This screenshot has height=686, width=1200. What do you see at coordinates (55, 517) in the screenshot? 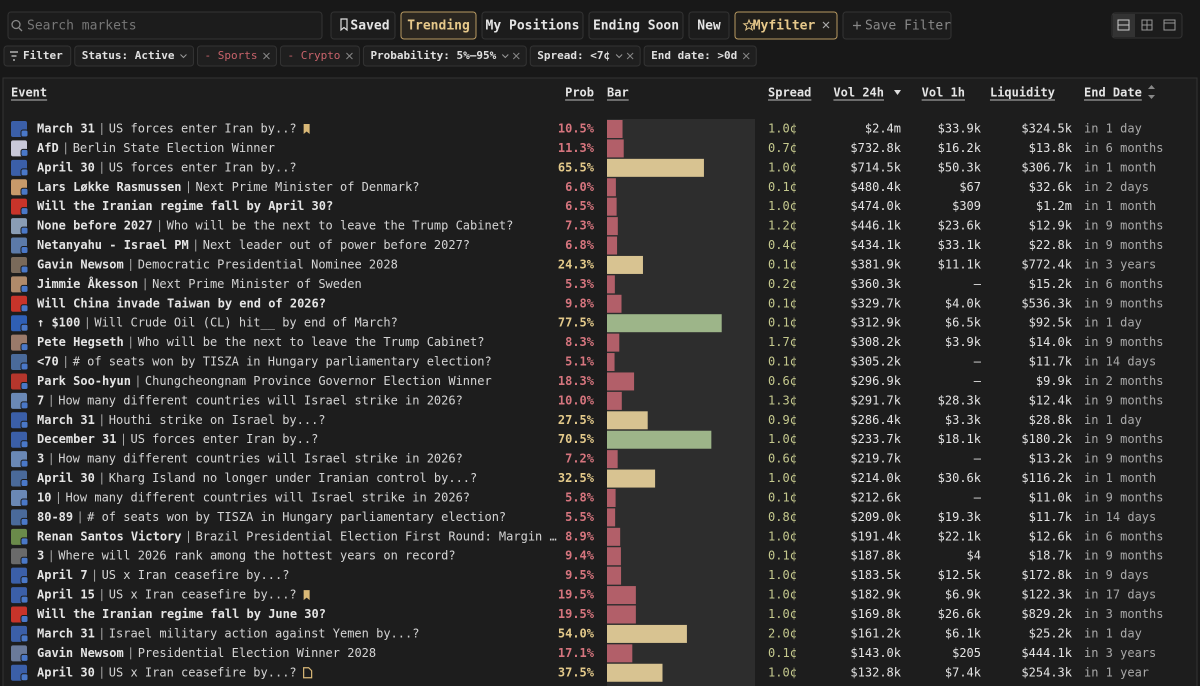
I see `event-title: 80-89` at bounding box center [55, 517].